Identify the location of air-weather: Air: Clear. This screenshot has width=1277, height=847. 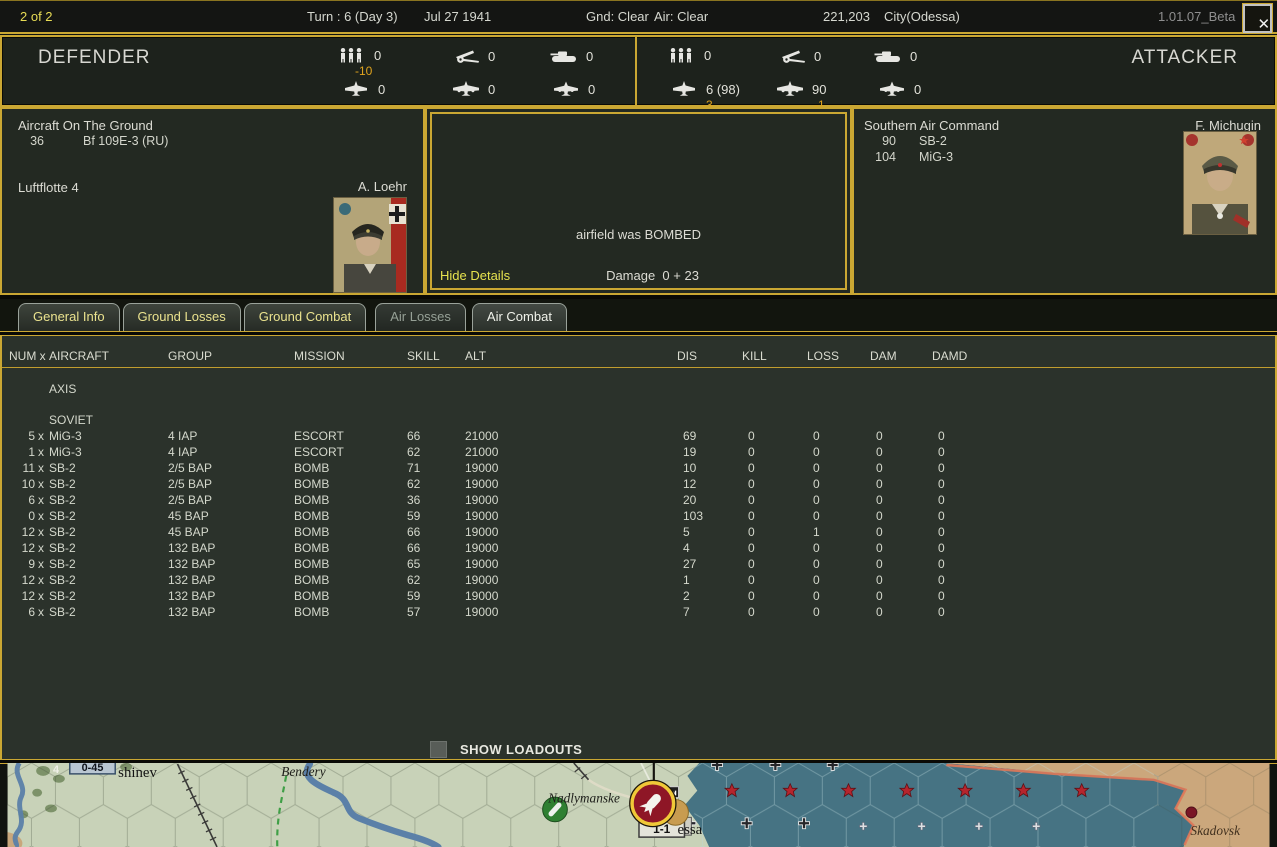
(681, 16).